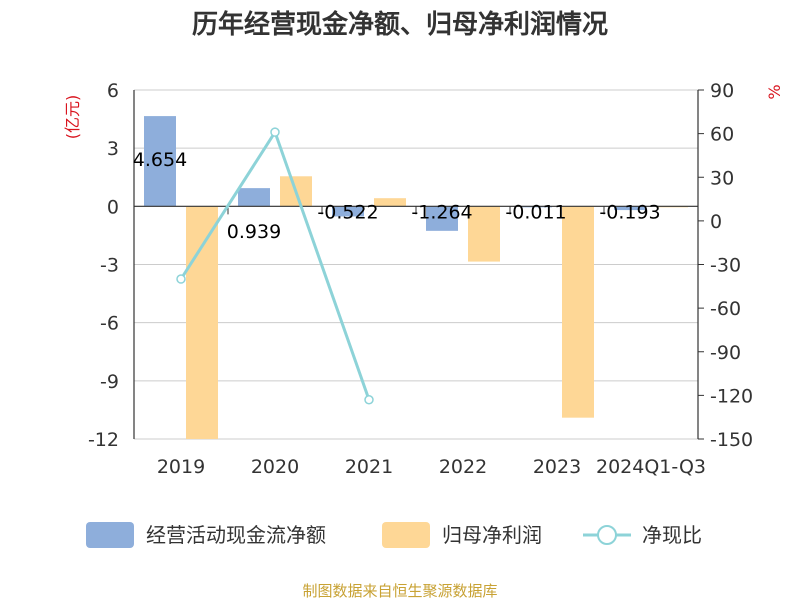 The width and height of the screenshot is (800, 600). What do you see at coordinates (109, 266) in the screenshot?
I see `left-tick-label: -3` at bounding box center [109, 266].